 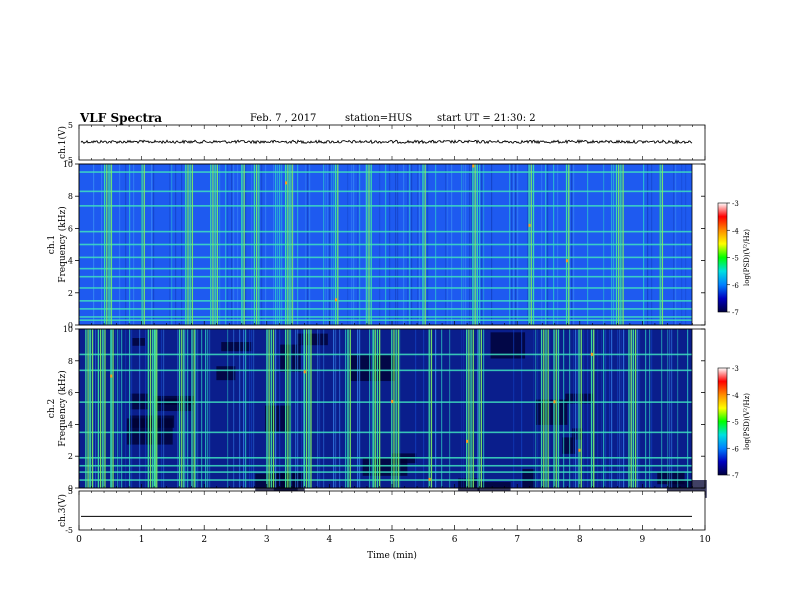 What do you see at coordinates (735, 369) in the screenshot?
I see `colorbar-tick-label: -3` at bounding box center [735, 369].